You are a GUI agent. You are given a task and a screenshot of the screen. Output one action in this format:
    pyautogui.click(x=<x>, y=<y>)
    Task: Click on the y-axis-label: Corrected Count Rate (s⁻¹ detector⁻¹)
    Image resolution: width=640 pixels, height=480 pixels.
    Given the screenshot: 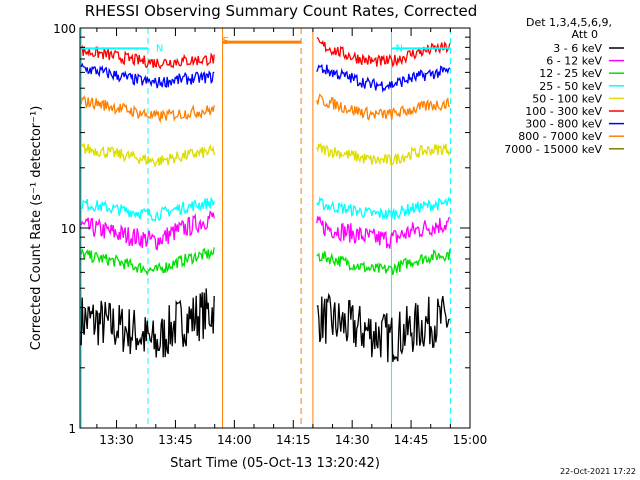 What is the action you would take?
    pyautogui.click(x=36, y=228)
    